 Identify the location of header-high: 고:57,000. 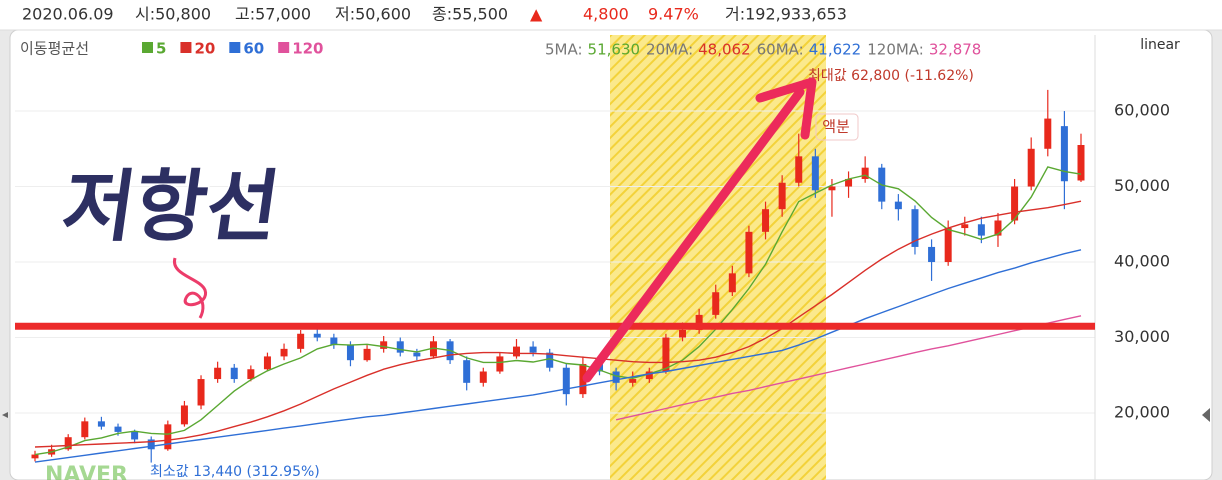
(273, 14).